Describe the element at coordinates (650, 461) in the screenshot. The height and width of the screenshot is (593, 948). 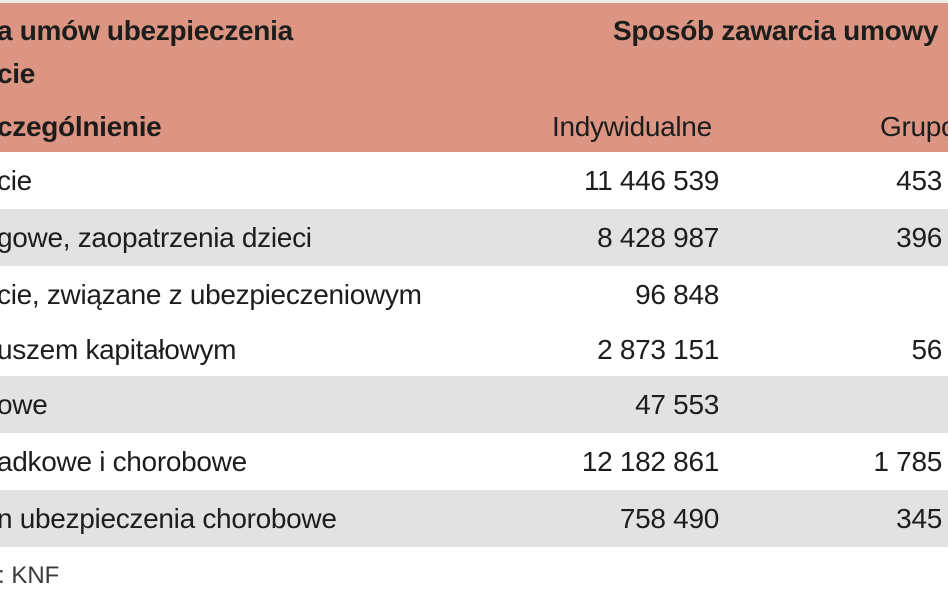
I see `value-individual: 12 182 861` at that location.